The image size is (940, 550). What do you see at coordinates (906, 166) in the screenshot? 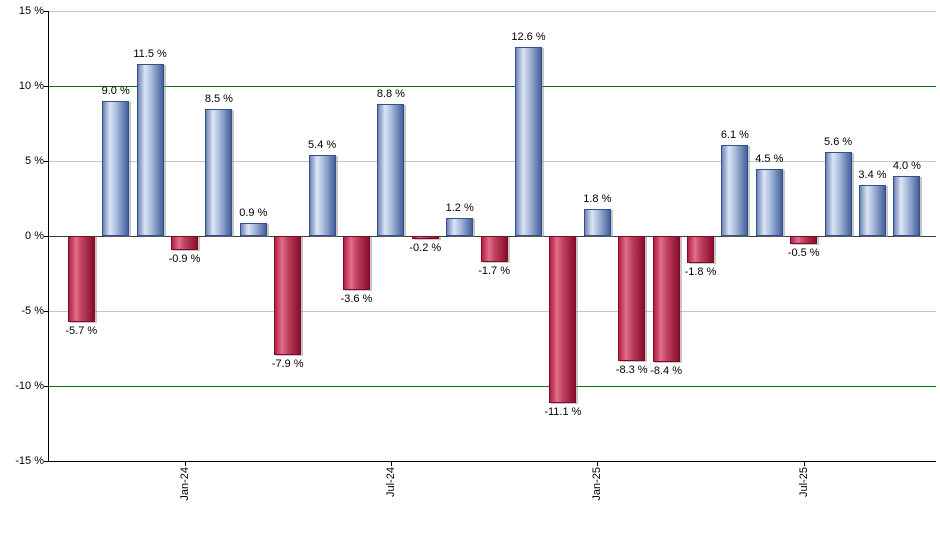
I see `bar-value-label: 4.0 %` at bounding box center [906, 166].